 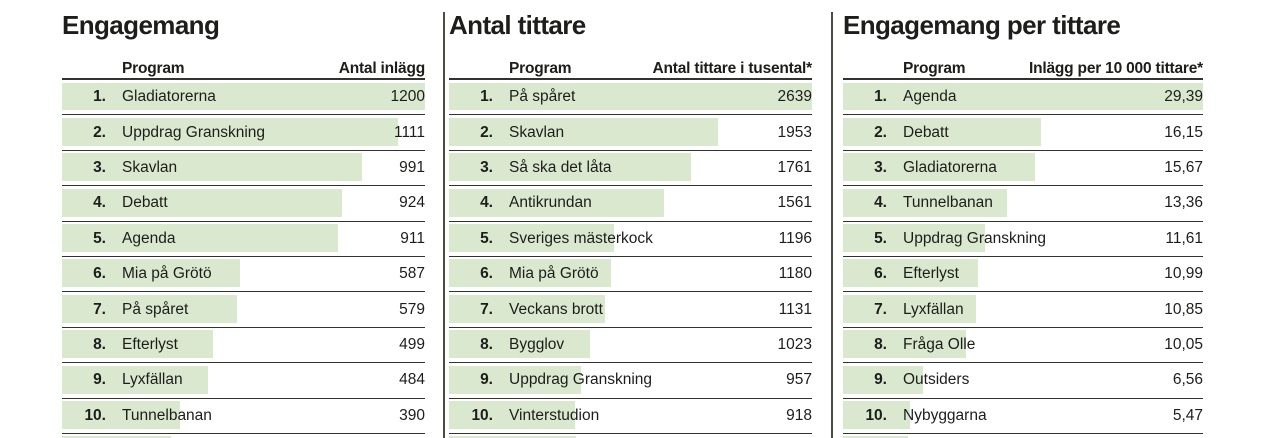 I want to click on value-cell: 918, so click(x=799, y=415).